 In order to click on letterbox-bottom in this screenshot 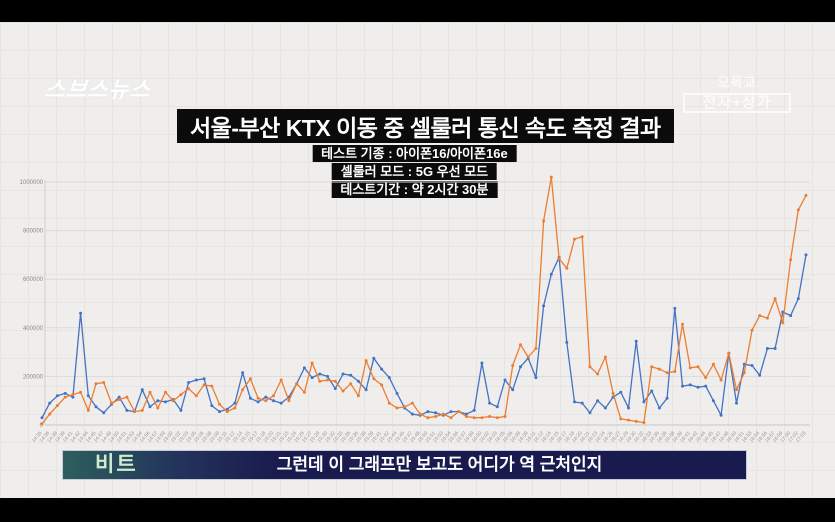, I will do `click(417, 510)`.